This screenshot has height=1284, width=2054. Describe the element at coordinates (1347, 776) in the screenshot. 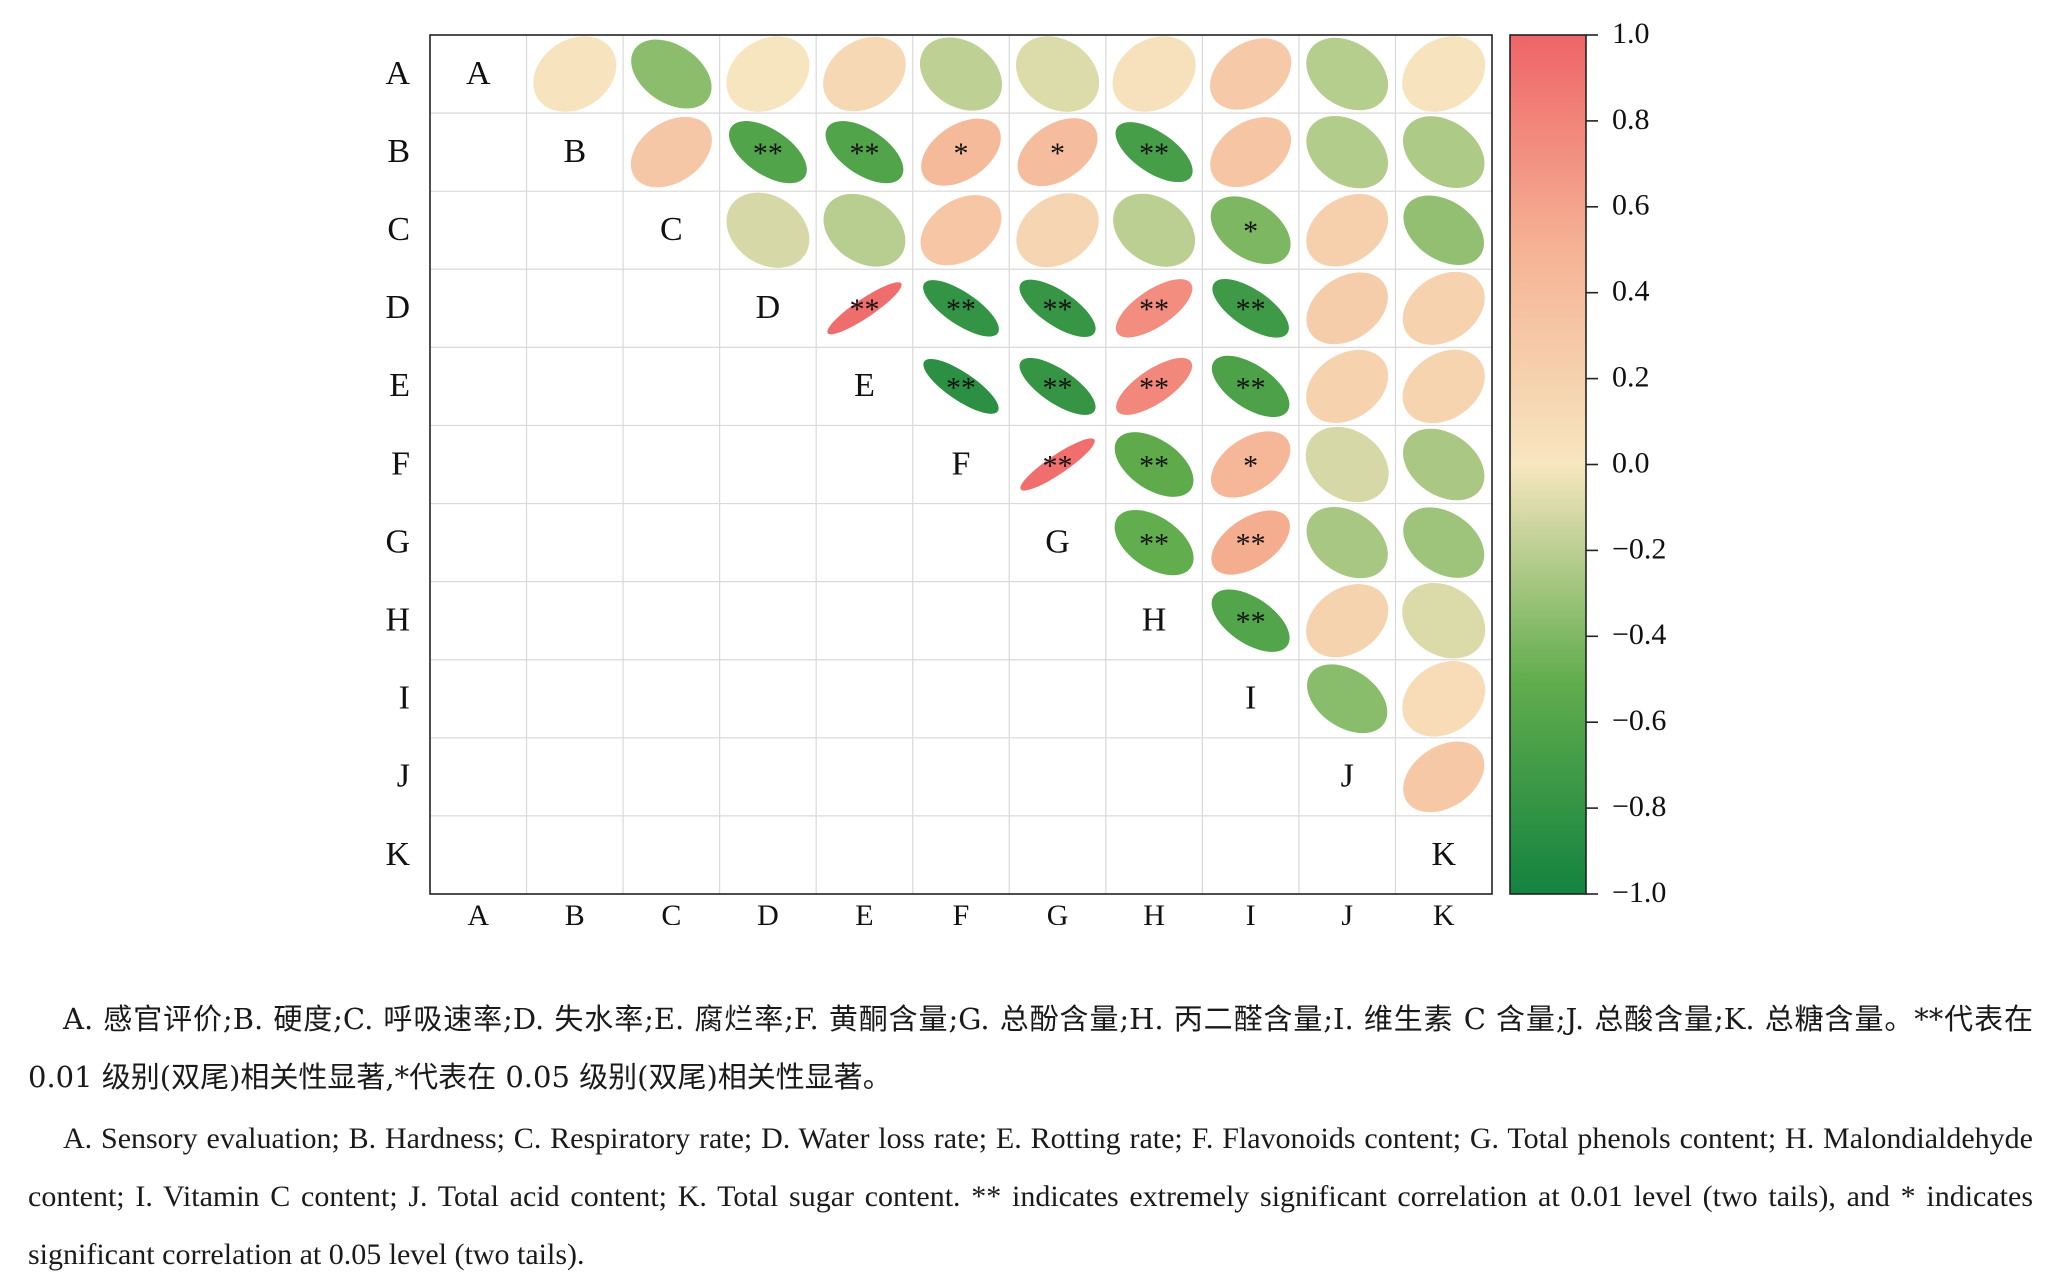

I see `diagonal-label: J` at that location.